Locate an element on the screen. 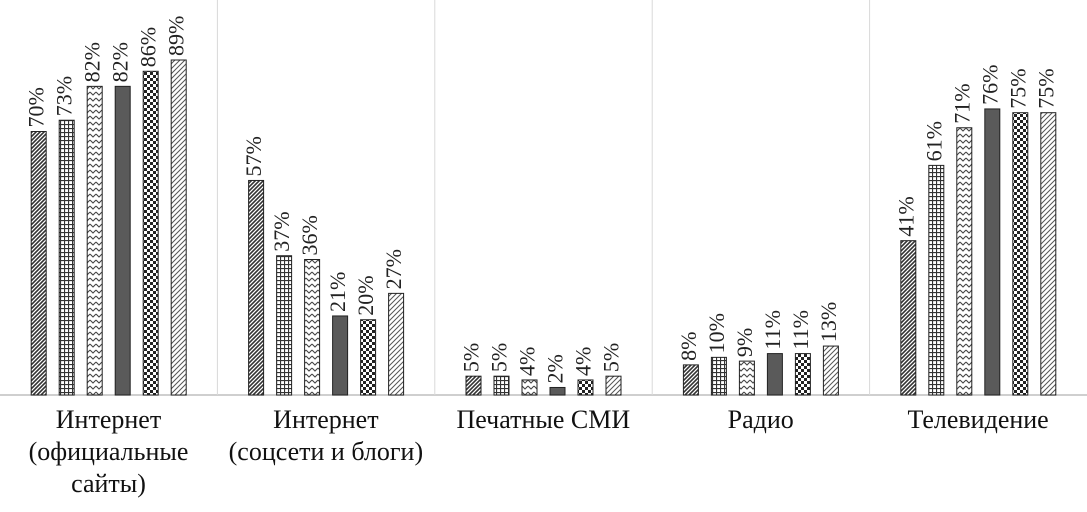 The height and width of the screenshot is (512, 1087). category-label: Радио is located at coordinates (760, 420).